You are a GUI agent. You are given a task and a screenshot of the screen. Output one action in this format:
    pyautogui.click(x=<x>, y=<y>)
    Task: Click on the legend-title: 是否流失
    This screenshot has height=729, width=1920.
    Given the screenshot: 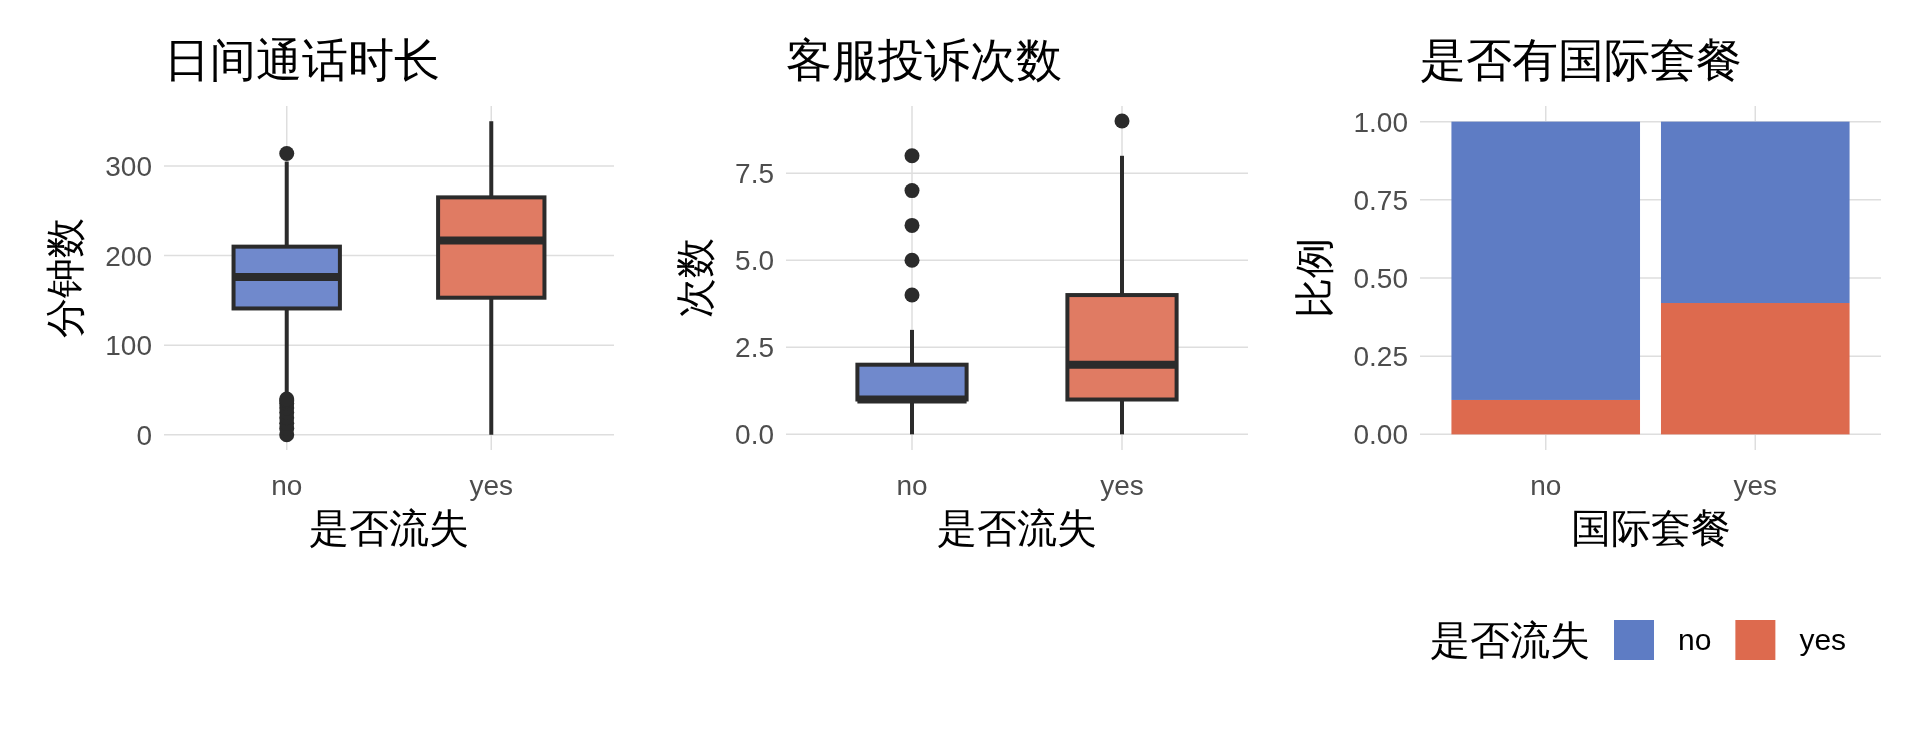 What is the action you would take?
    pyautogui.click(x=1510, y=640)
    